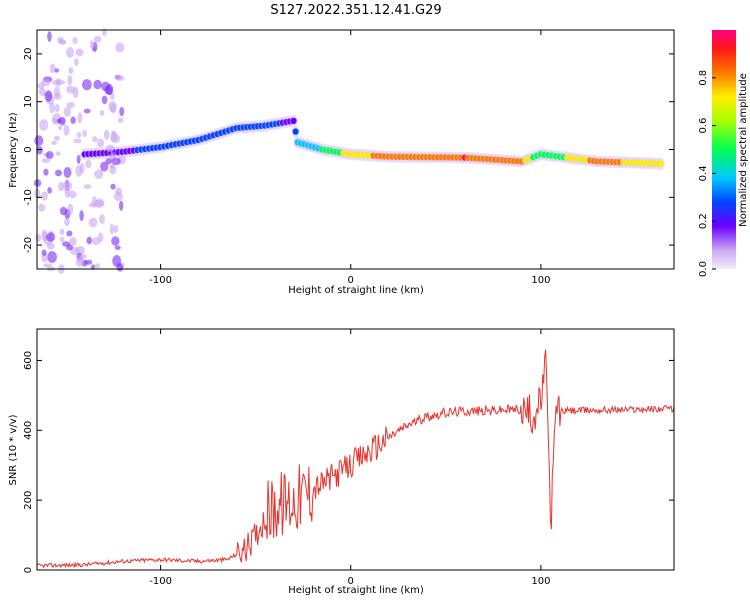 This screenshot has height=604, width=750. What do you see at coordinates (28, 500) in the screenshot?
I see `y-tick-label: 200` at bounding box center [28, 500].